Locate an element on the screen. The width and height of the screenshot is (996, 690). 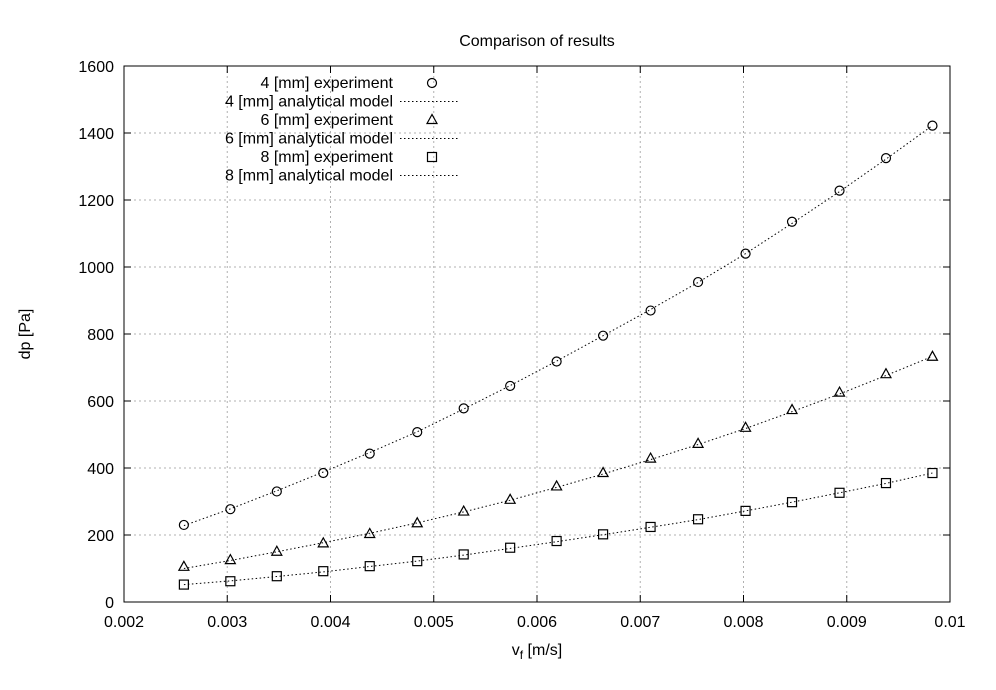
y-tick-label: 0 is located at coordinates (109, 603).